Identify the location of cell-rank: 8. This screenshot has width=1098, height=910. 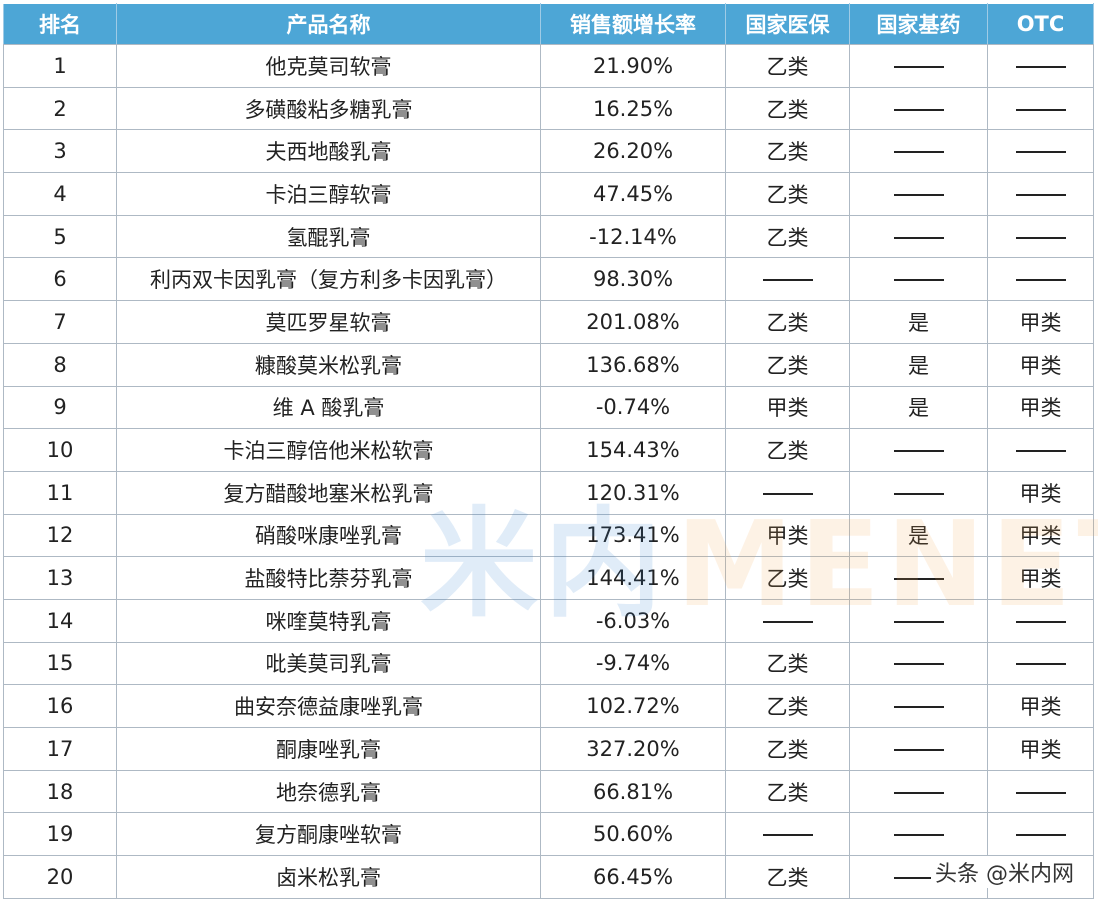
(60, 364).